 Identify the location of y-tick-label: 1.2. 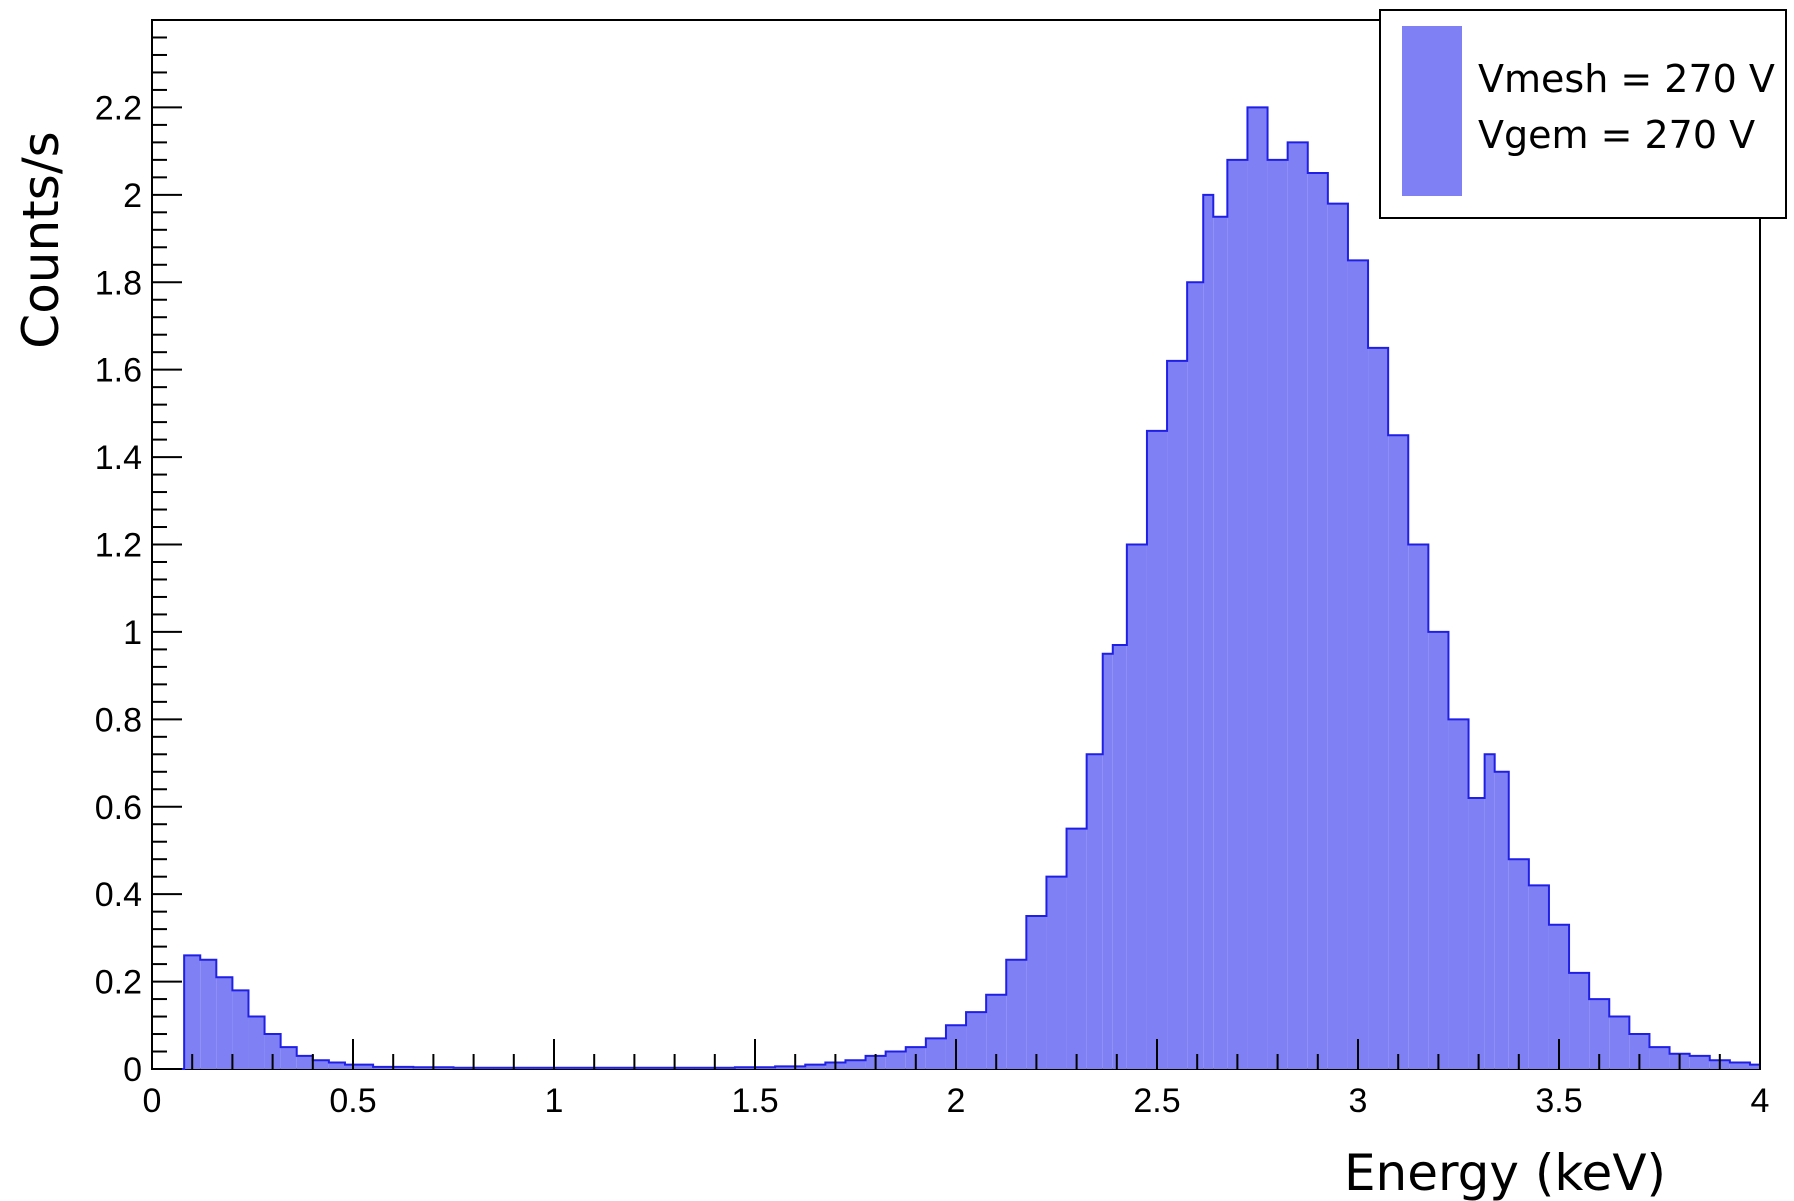
(118, 546).